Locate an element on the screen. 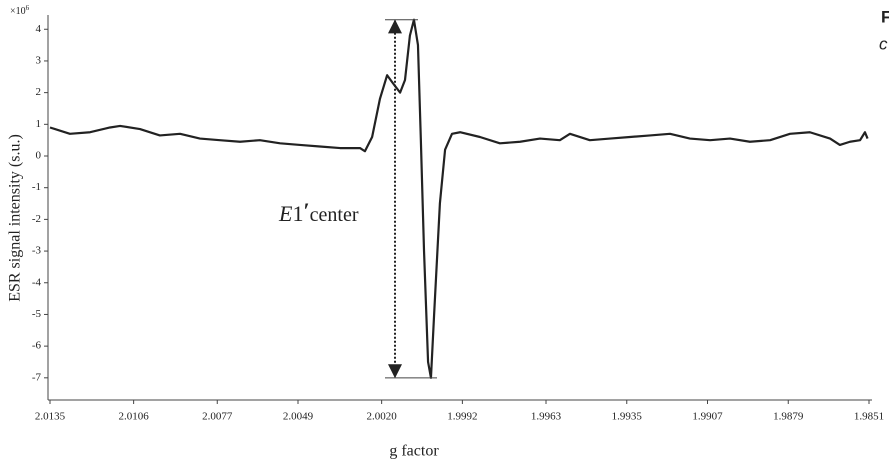  annotation-word: center is located at coordinates (334, 215).